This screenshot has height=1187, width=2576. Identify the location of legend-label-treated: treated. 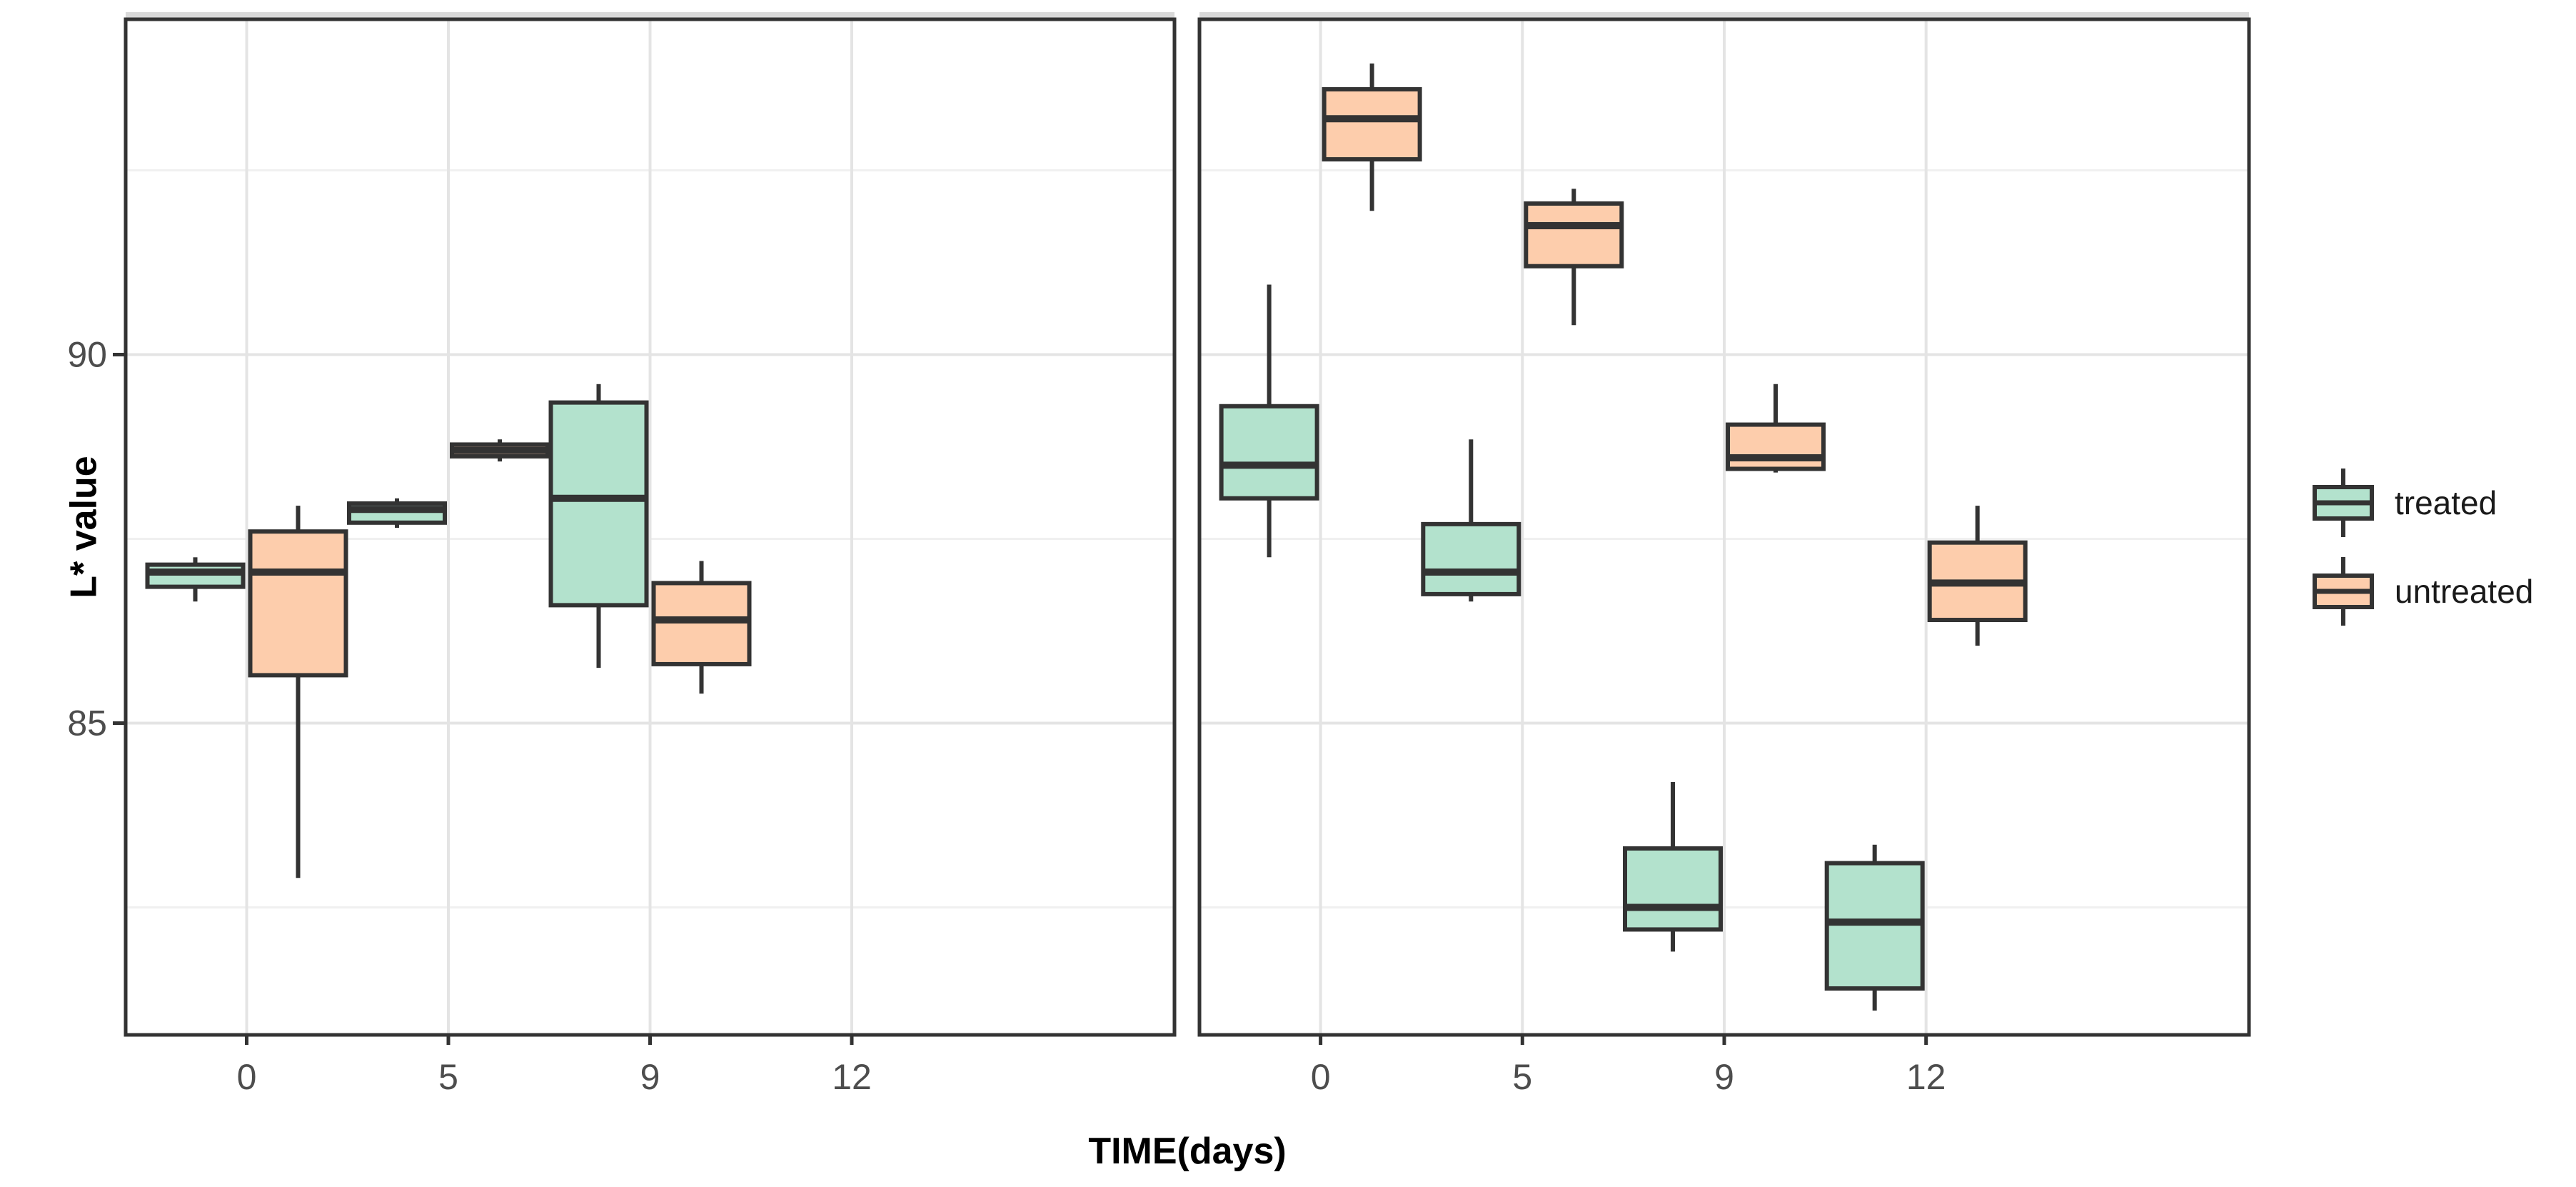
(2446, 502).